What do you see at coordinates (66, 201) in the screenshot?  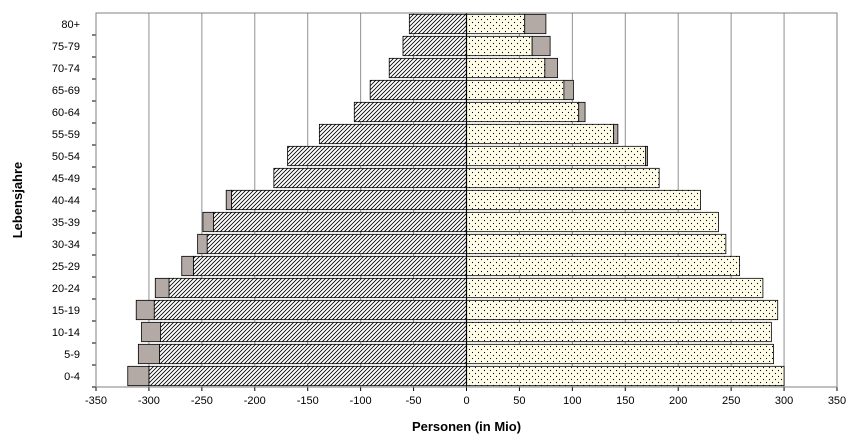 I see `y-category-label: 40-44` at bounding box center [66, 201].